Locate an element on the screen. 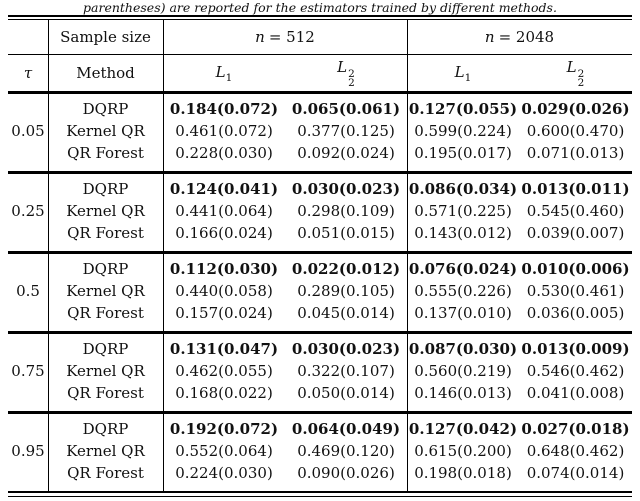 This screenshot has height=501, width=640. metric-value: 0.198(0.018) is located at coordinates (463, 473).